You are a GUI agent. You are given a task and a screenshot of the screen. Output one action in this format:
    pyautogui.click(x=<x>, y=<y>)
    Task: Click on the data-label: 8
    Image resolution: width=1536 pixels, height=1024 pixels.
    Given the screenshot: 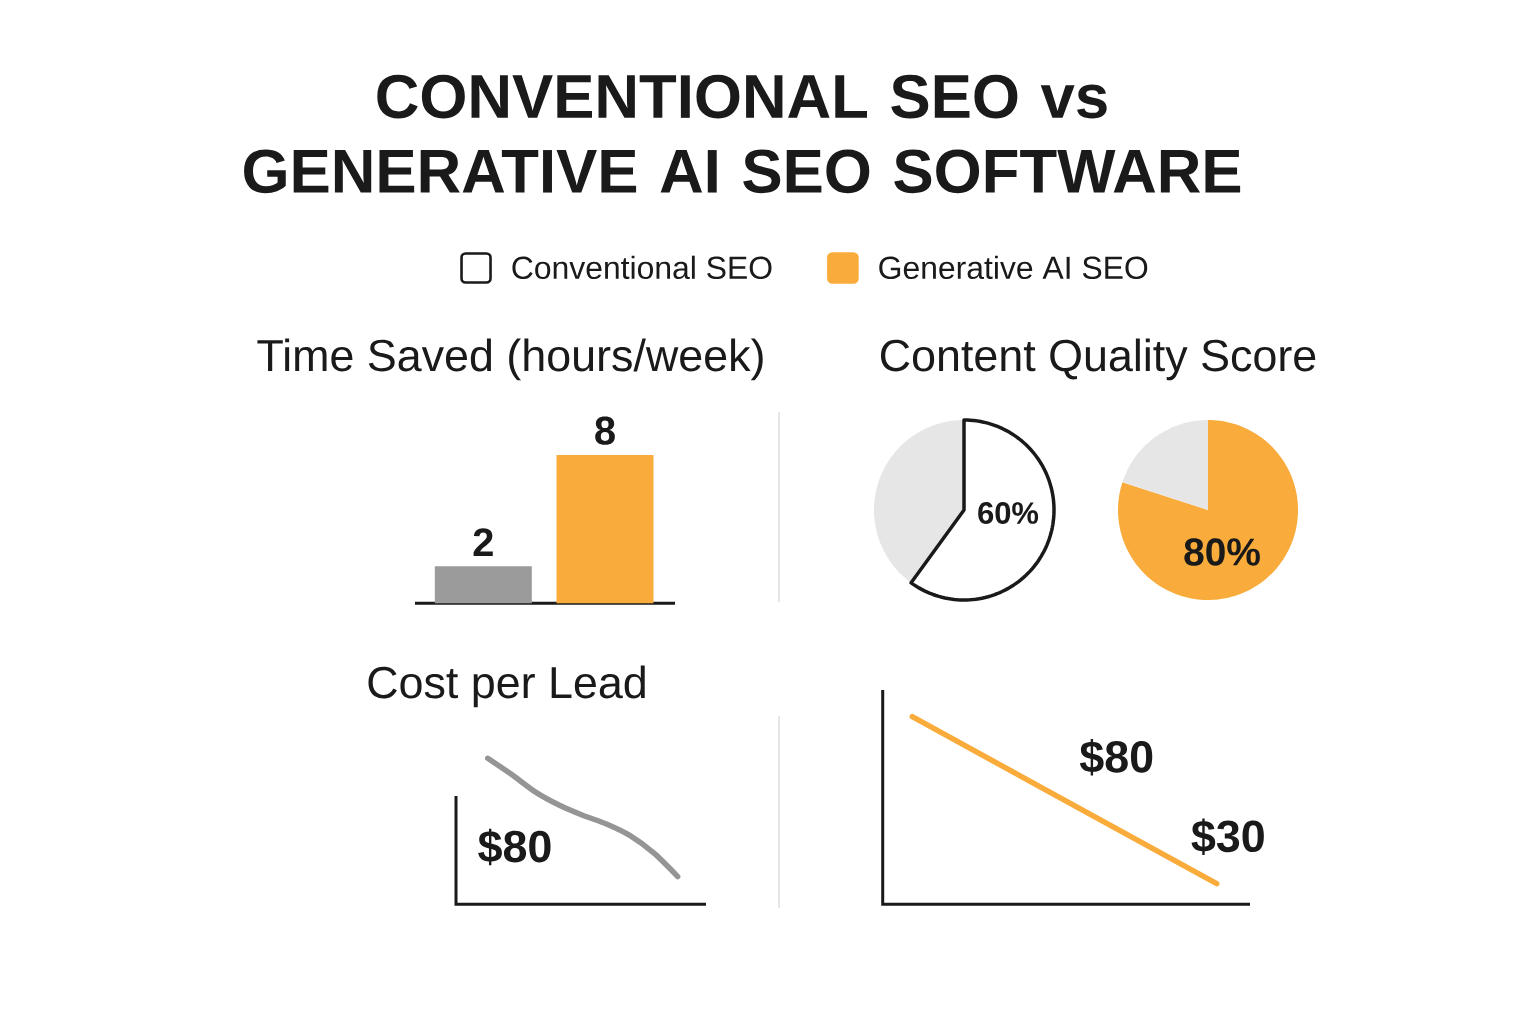 What is the action you would take?
    pyautogui.click(x=605, y=430)
    